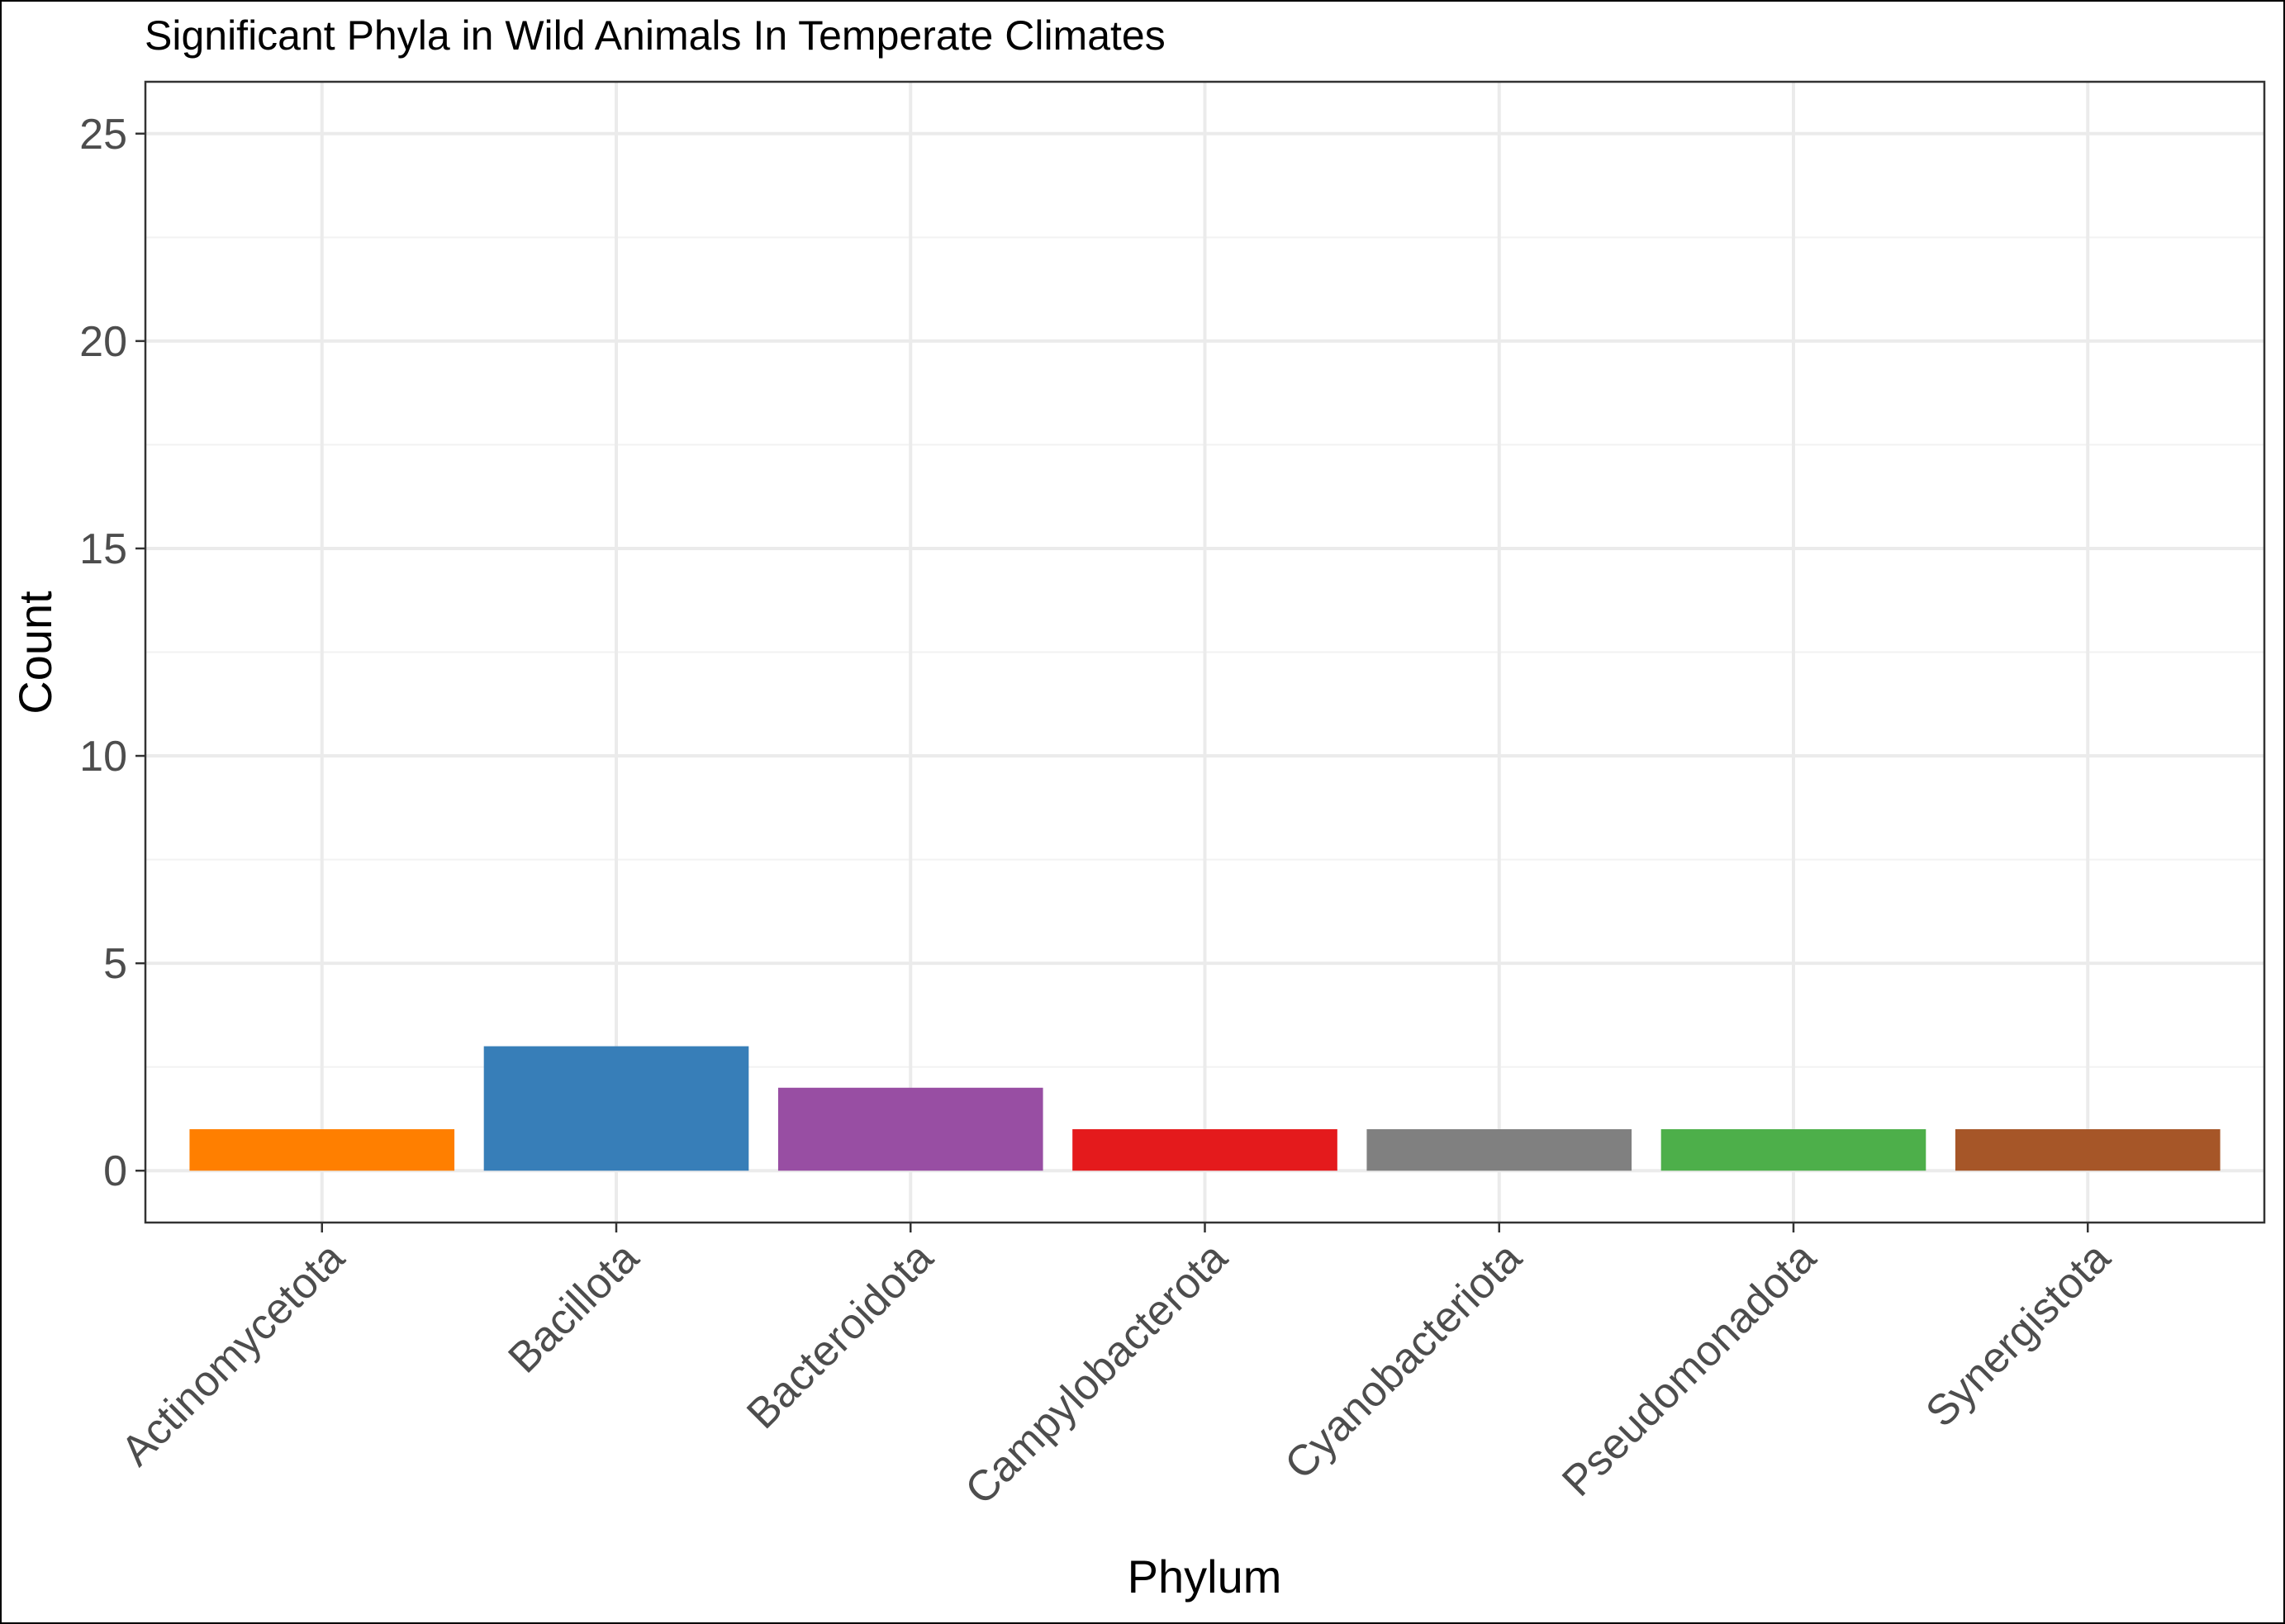  I want to click on bar-pseudomonadota, so click(1793, 1150).